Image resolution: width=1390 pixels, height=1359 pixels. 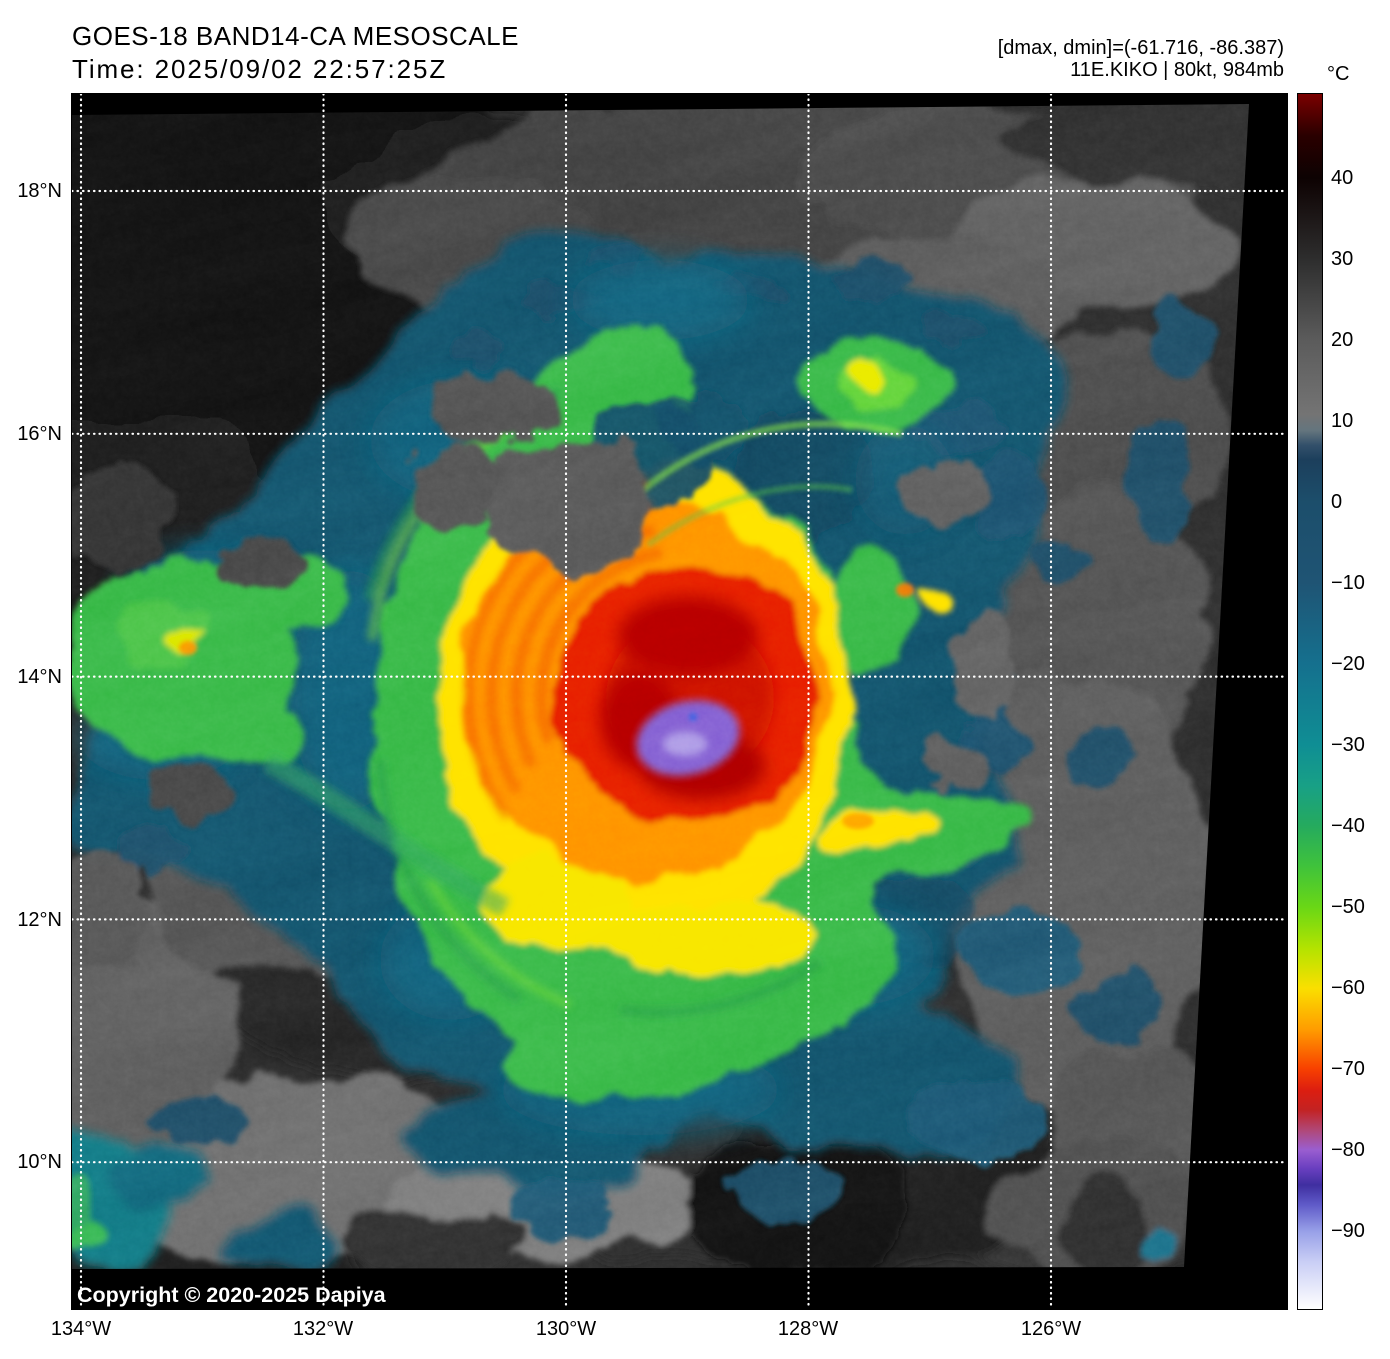 I want to click on svg-text: Copyright © 2020-2025 Dapiya, so click(x=232, y=1295).